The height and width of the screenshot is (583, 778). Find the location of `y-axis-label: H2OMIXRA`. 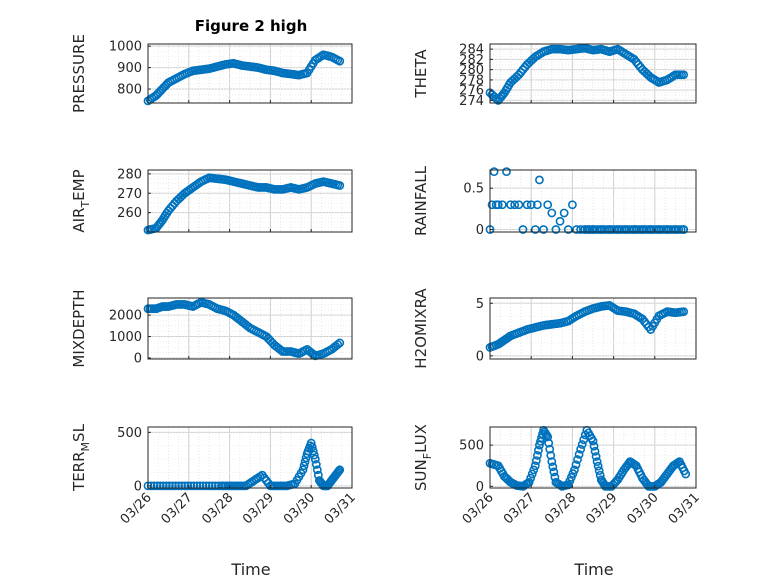

y-axis-label: H2OMIXRA is located at coordinates (421, 328).